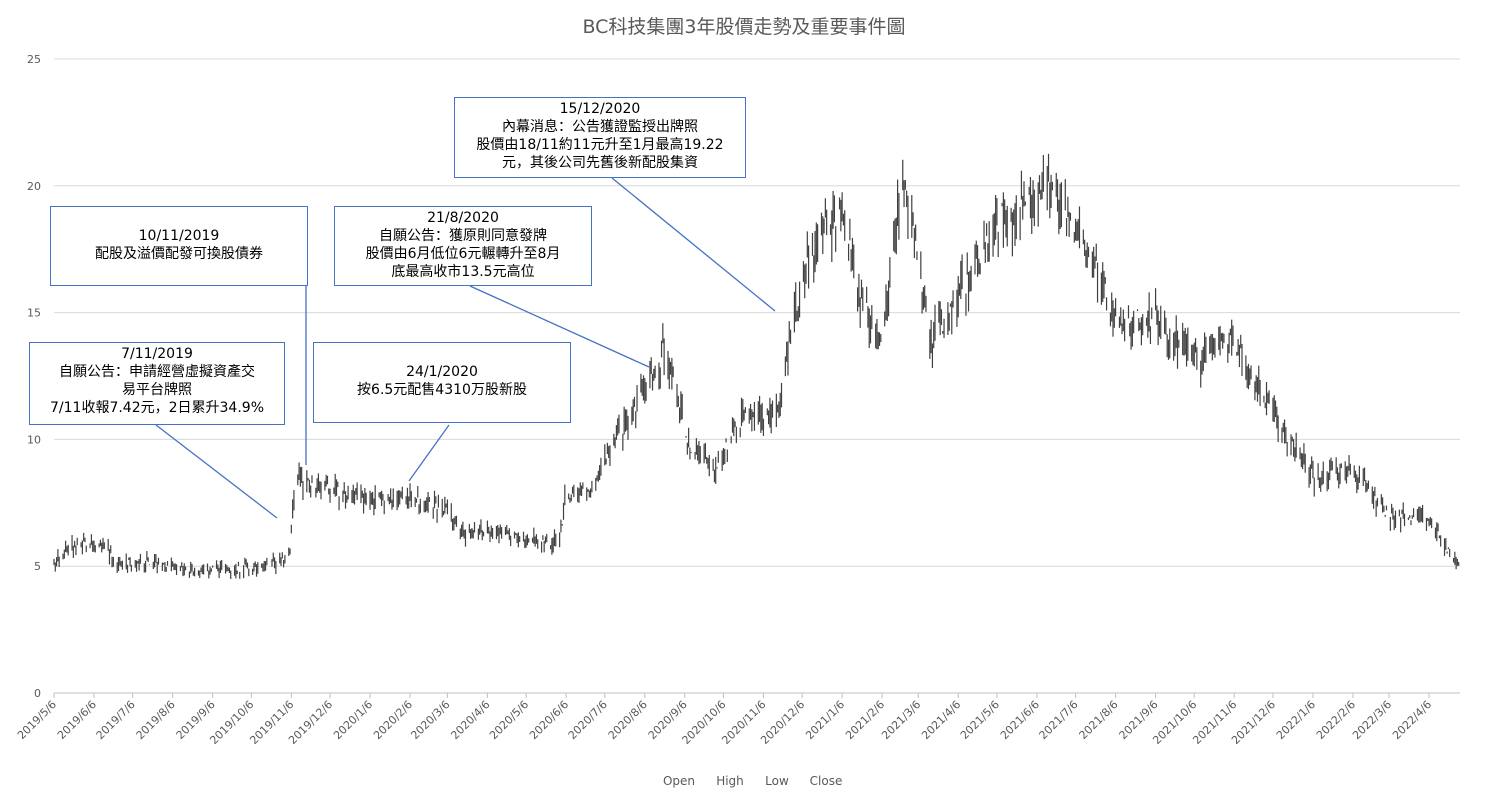  I want to click on annotation-line: 股價由6月低位6元輾轉升至8月, so click(463, 254).